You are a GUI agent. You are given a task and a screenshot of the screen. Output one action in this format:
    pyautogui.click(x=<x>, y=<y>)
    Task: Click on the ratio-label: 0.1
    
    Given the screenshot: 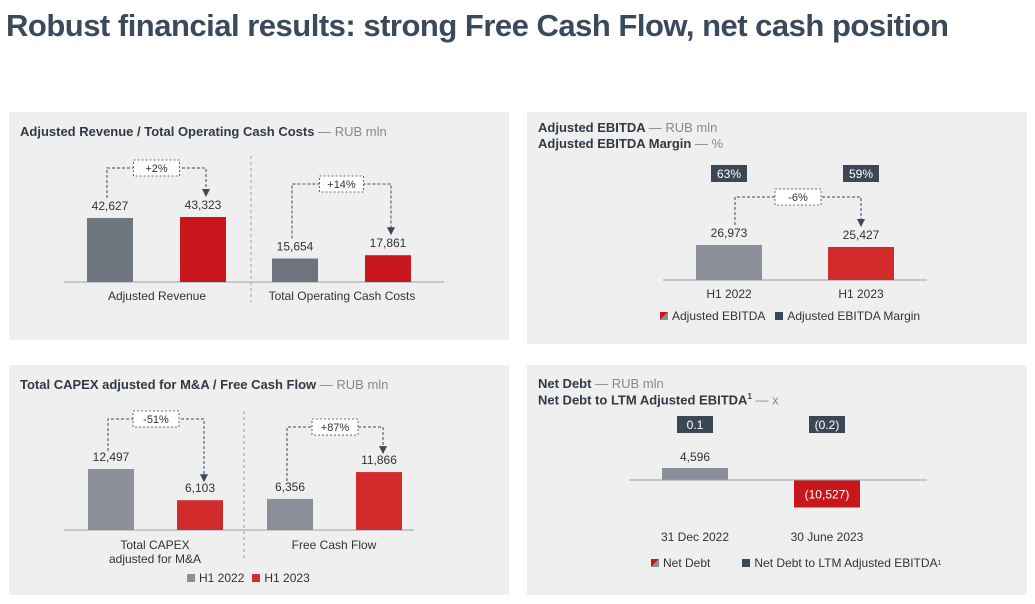 What is the action you would take?
    pyautogui.click(x=695, y=425)
    